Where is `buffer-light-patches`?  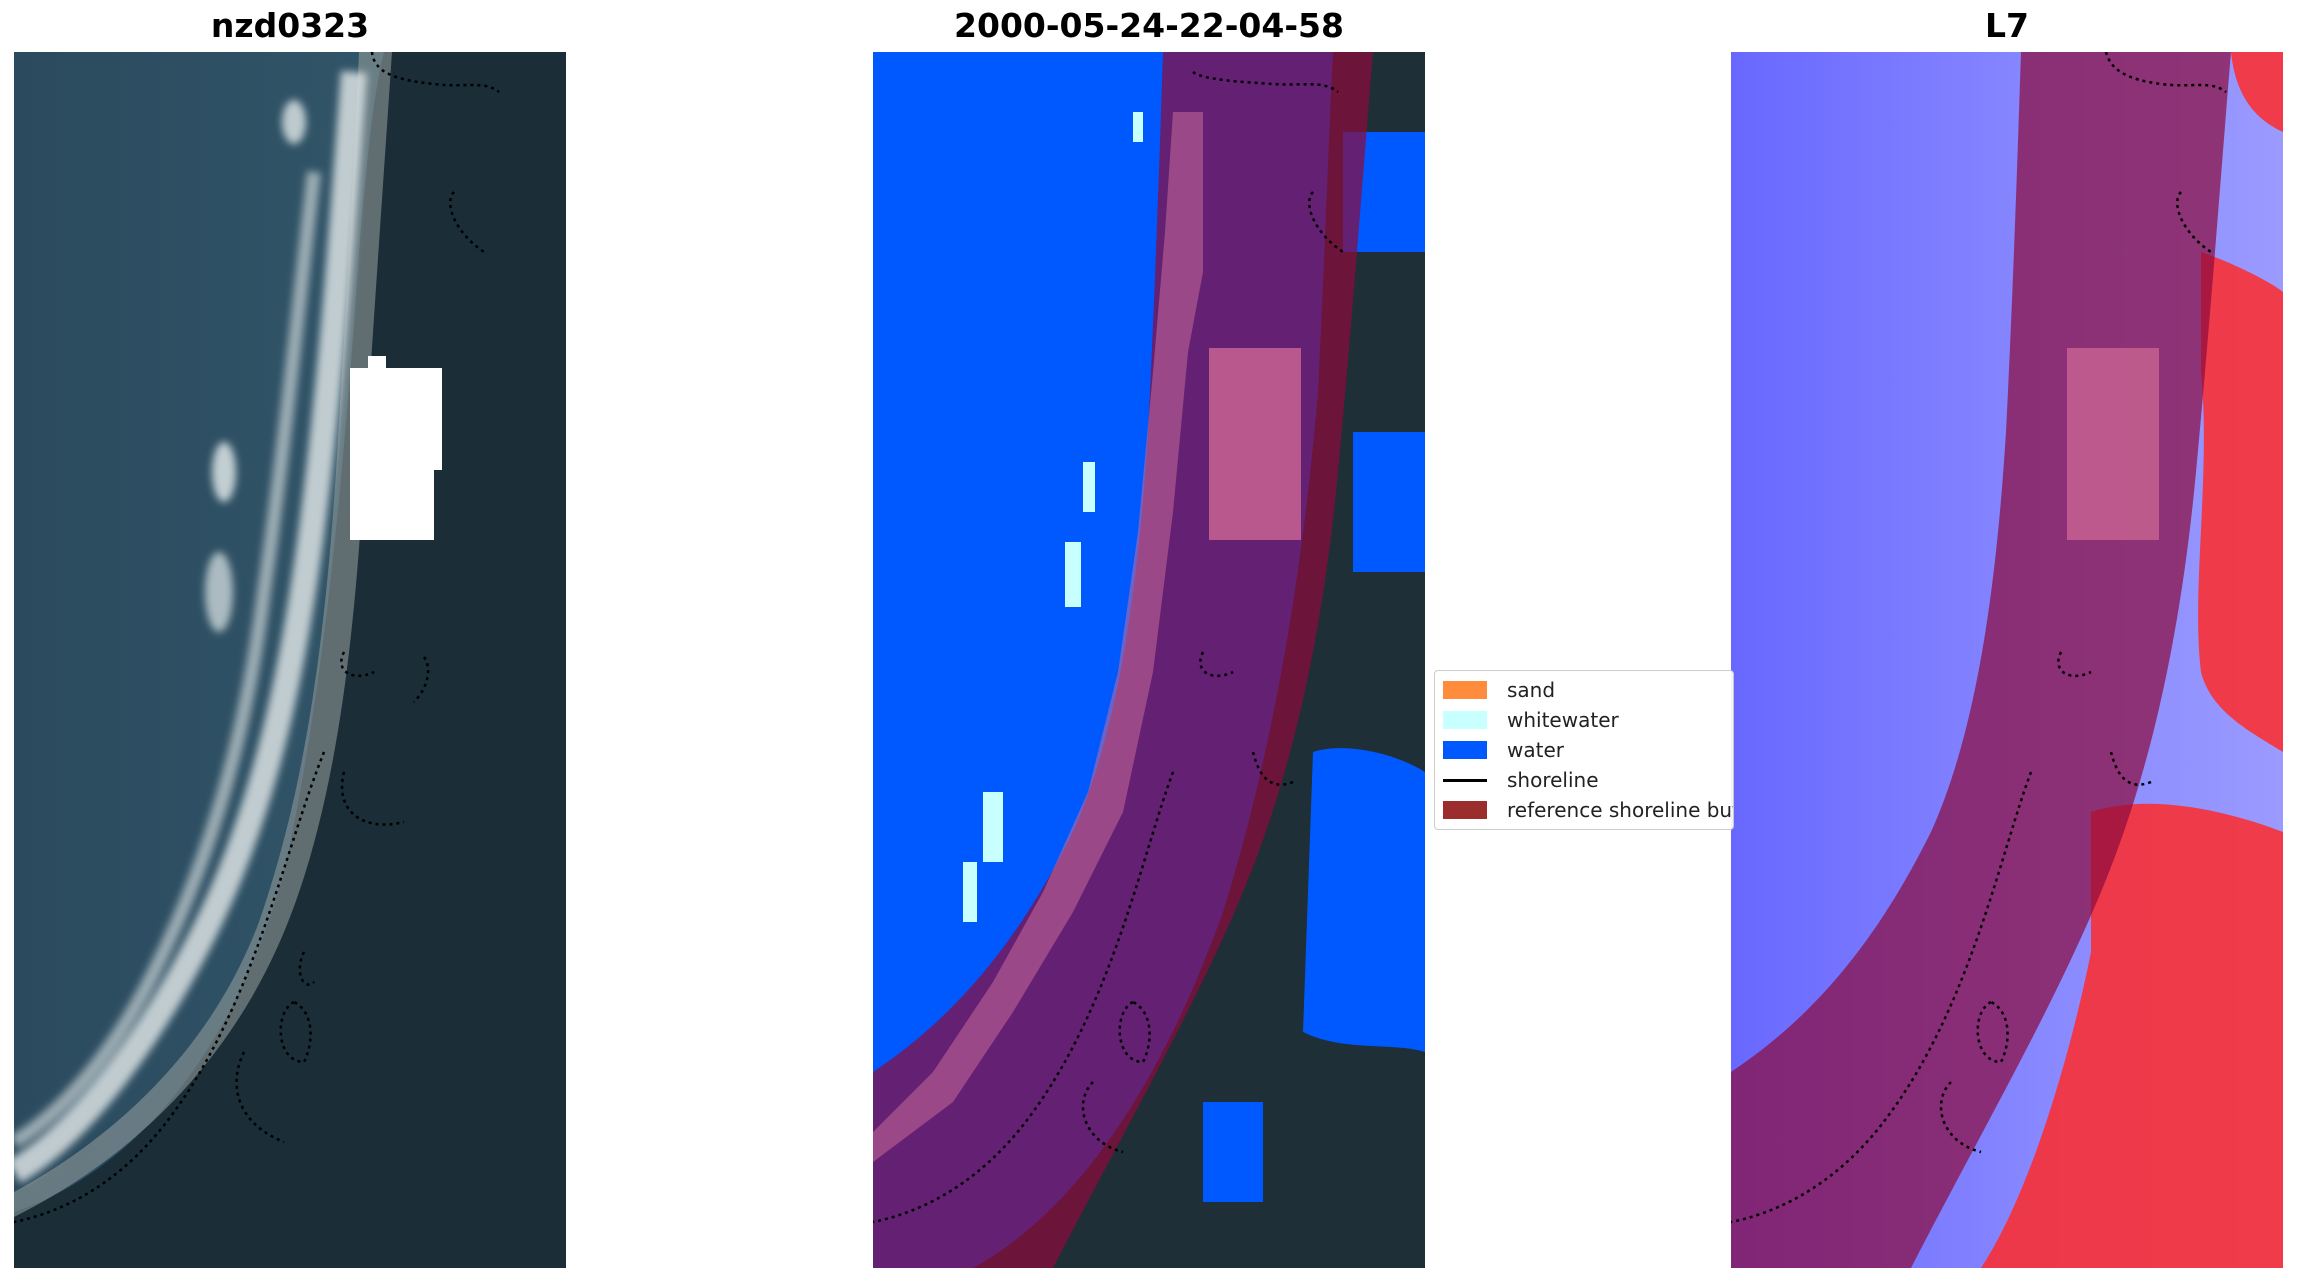 buffer-light-patches is located at coordinates (1038, 637).